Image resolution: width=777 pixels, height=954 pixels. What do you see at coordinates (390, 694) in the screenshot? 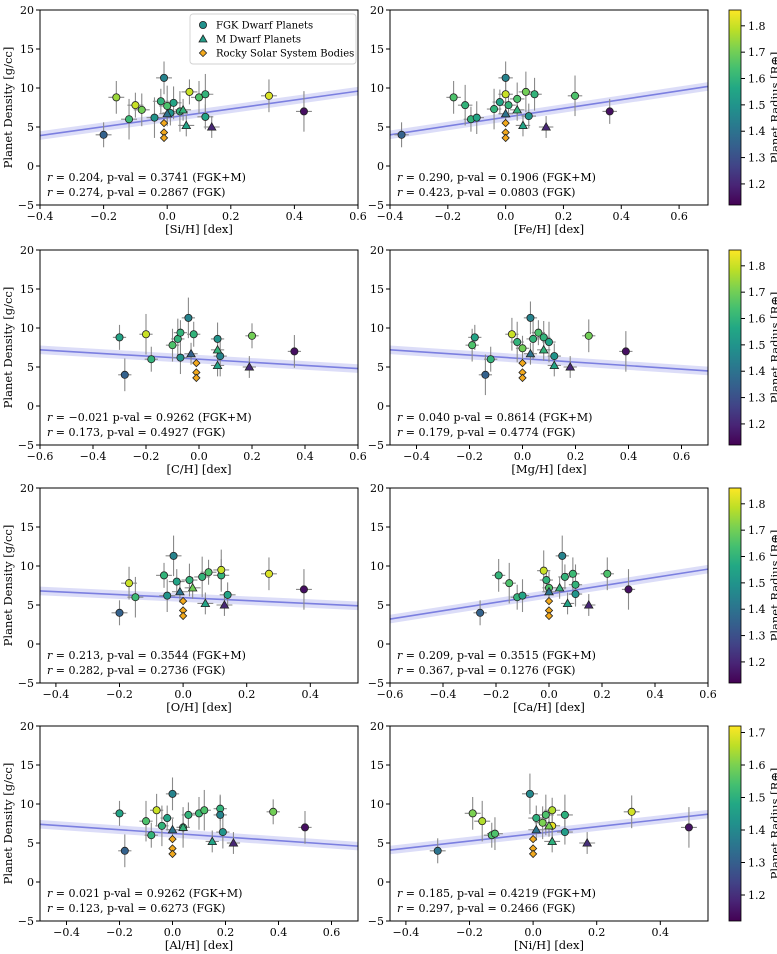
I see `x-tick-label: −0.6` at bounding box center [390, 694].